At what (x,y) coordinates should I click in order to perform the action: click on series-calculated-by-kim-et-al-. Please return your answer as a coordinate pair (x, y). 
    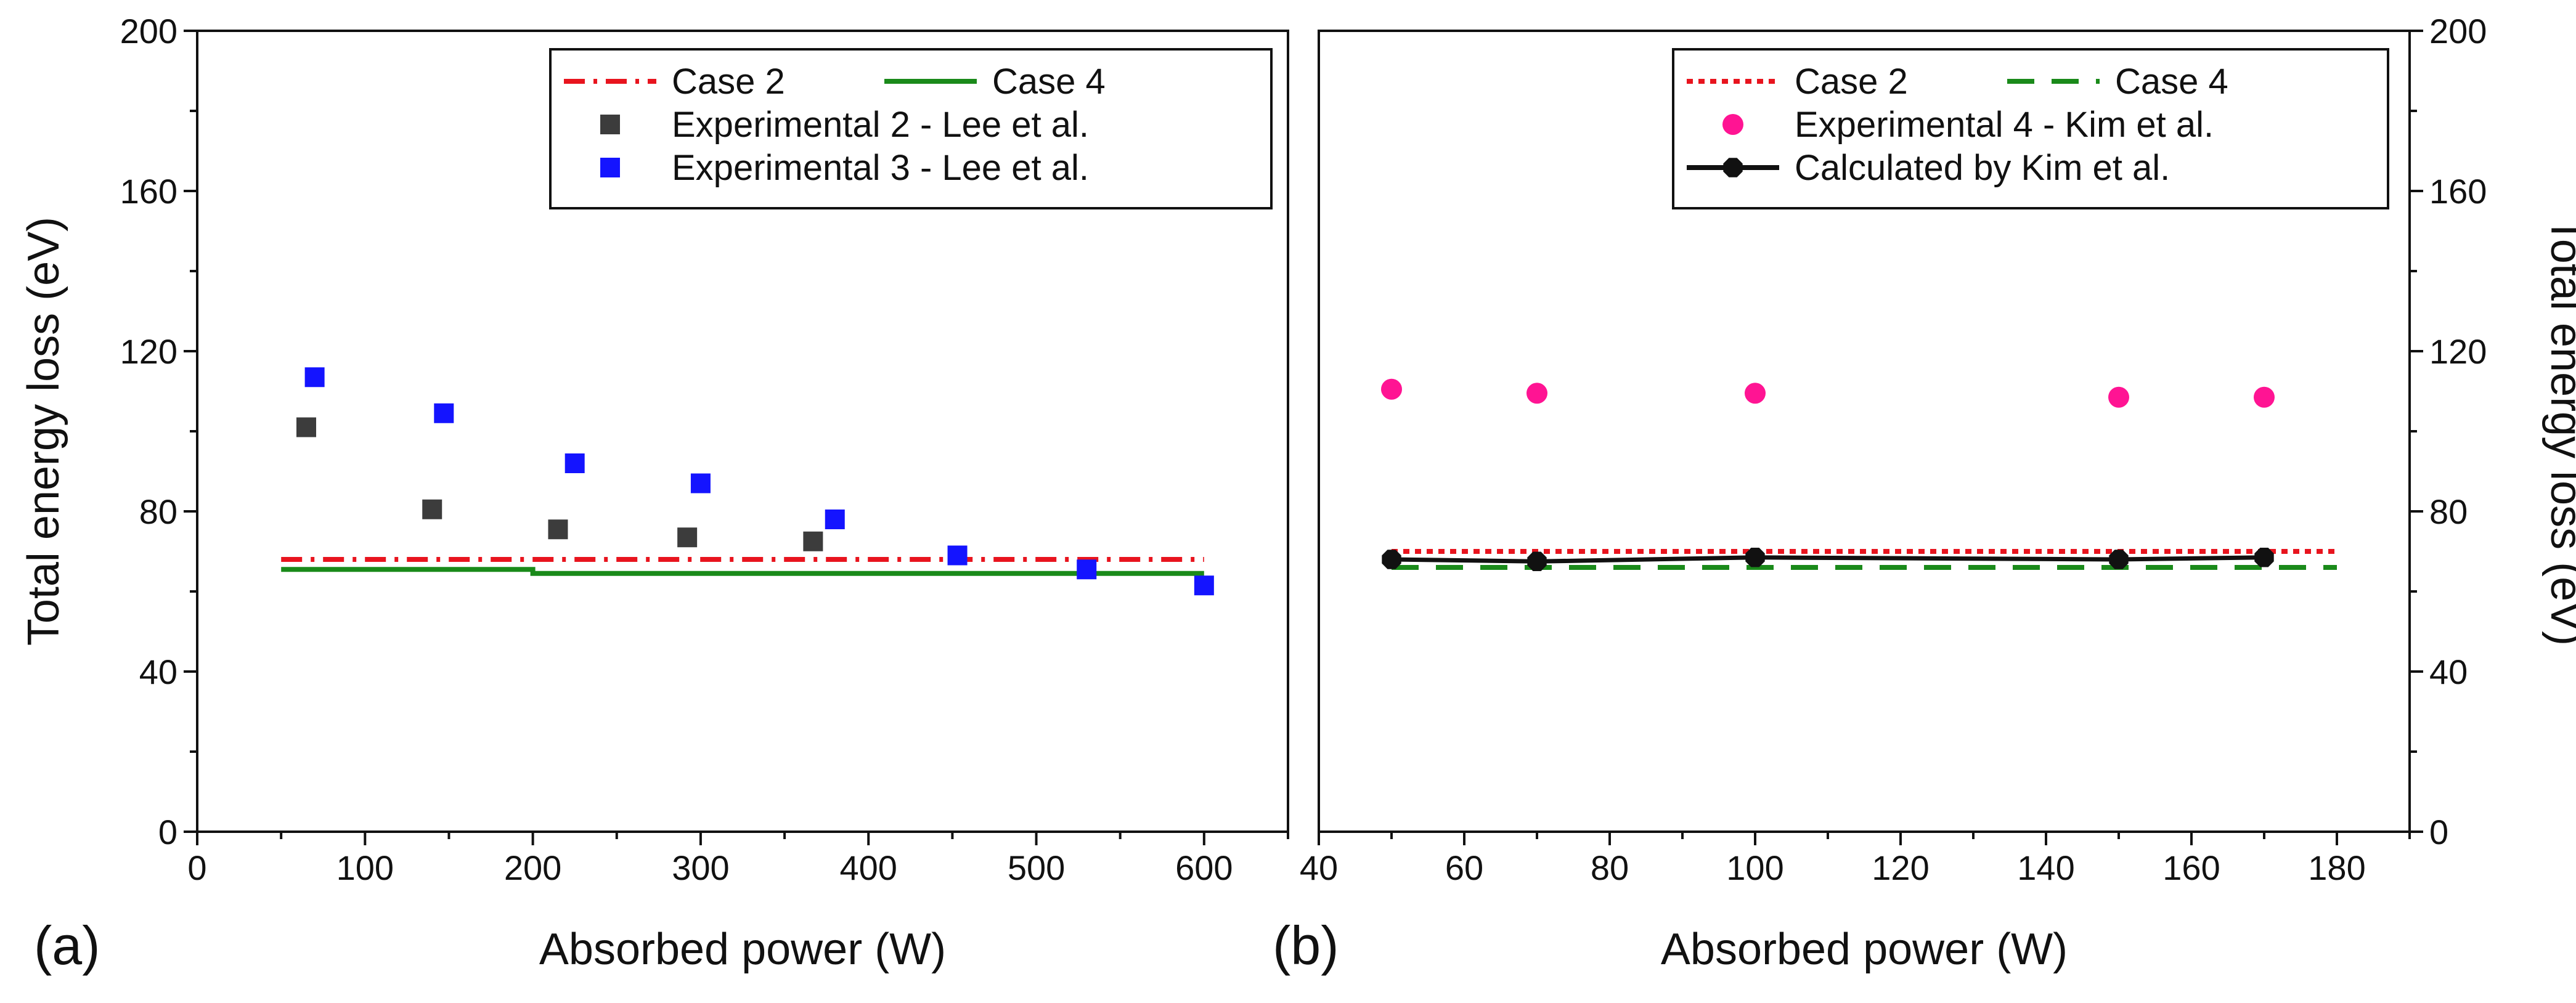
    Looking at the image, I should click on (1828, 559).